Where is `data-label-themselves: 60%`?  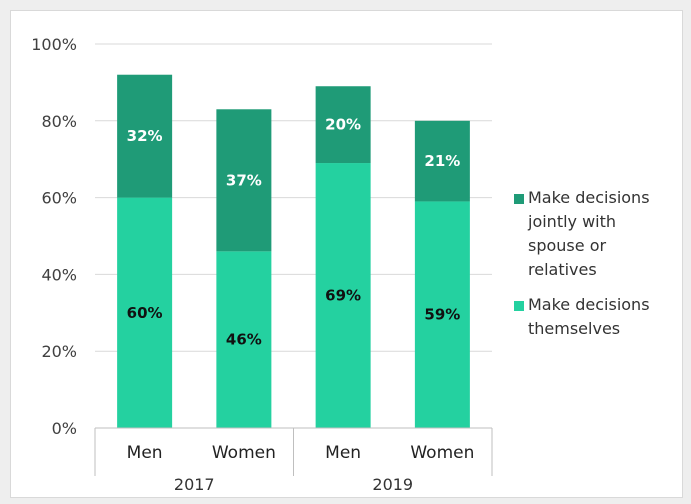
data-label-themselves: 60% is located at coordinates (145, 313).